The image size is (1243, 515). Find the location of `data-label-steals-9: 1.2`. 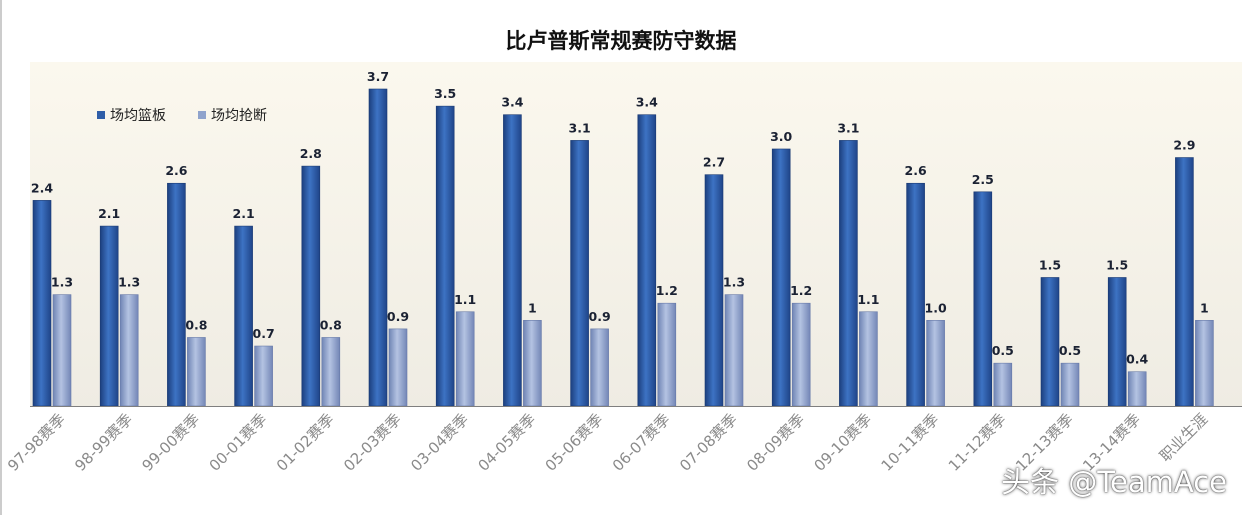

data-label-steals-9: 1.2 is located at coordinates (667, 290).